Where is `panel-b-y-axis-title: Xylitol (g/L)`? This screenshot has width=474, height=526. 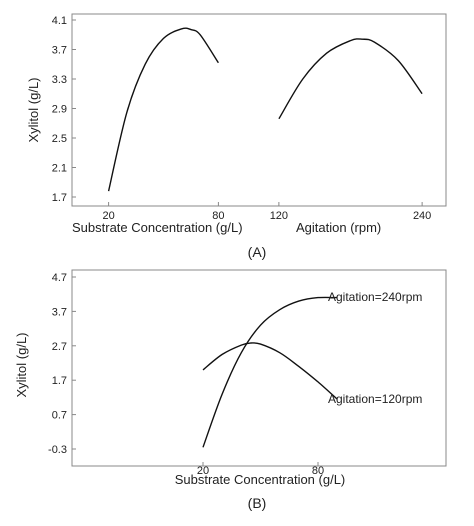
panel-b-y-axis-title: Xylitol (g/L) is located at coordinates (21, 364).